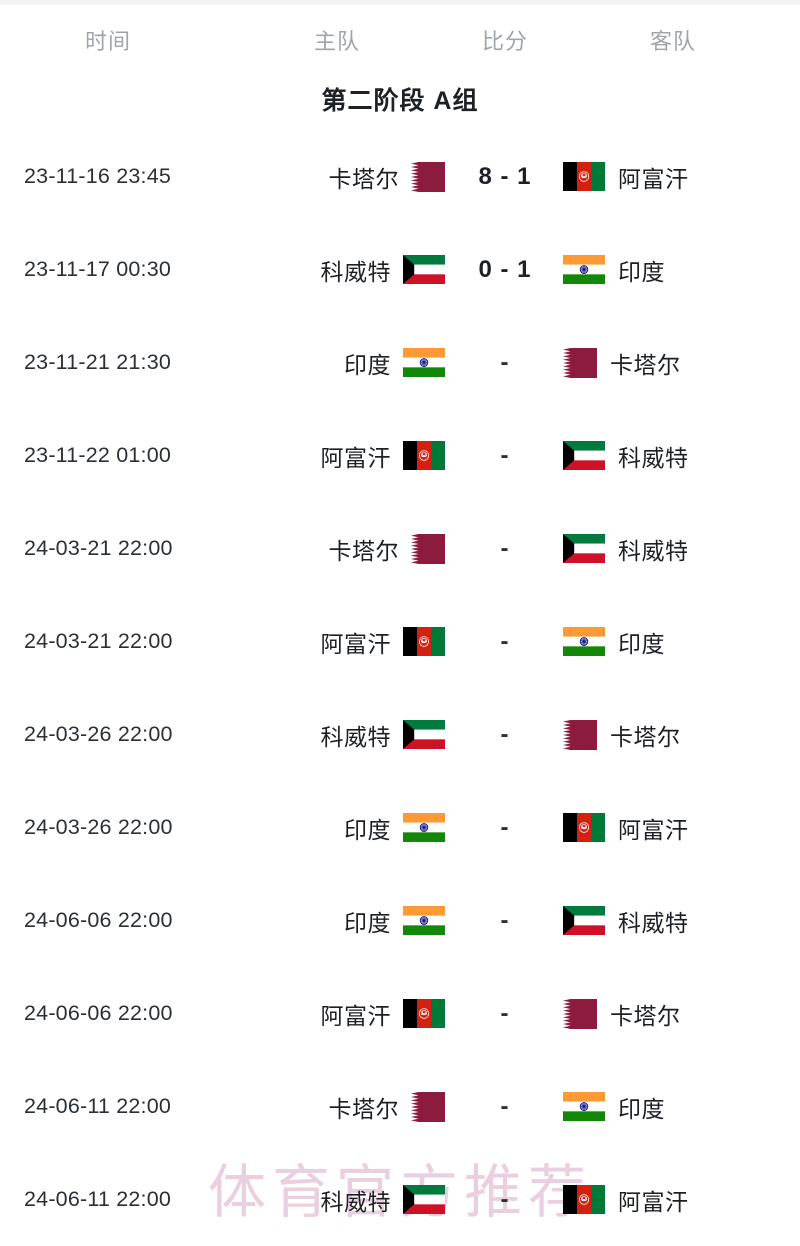 This screenshot has height=1246, width=800. I want to click on match-score: 8 - 1, so click(505, 176).